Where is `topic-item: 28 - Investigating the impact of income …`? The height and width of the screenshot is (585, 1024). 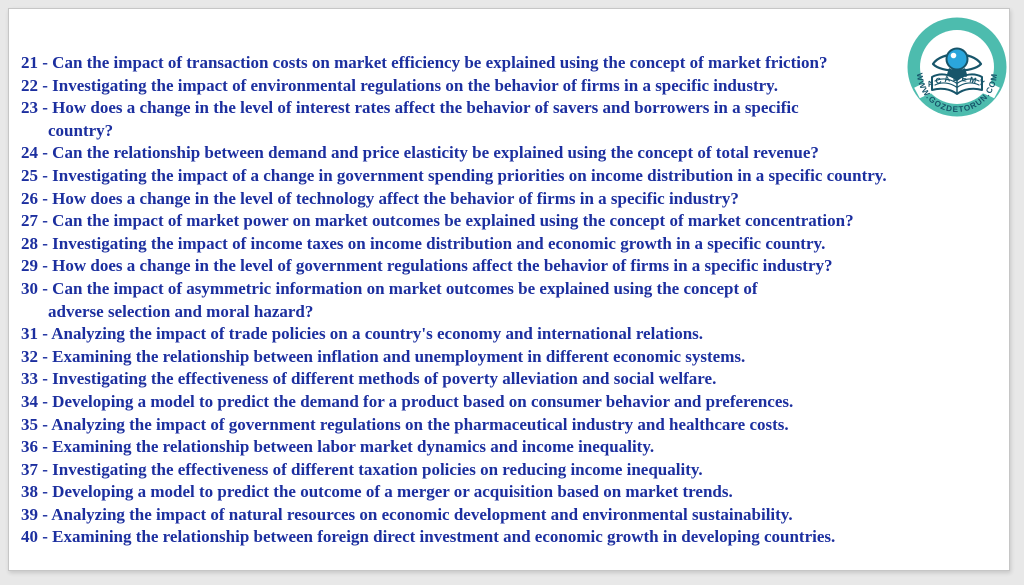 topic-item: 28 - Investigating the impact of income … is located at coordinates (508, 244).